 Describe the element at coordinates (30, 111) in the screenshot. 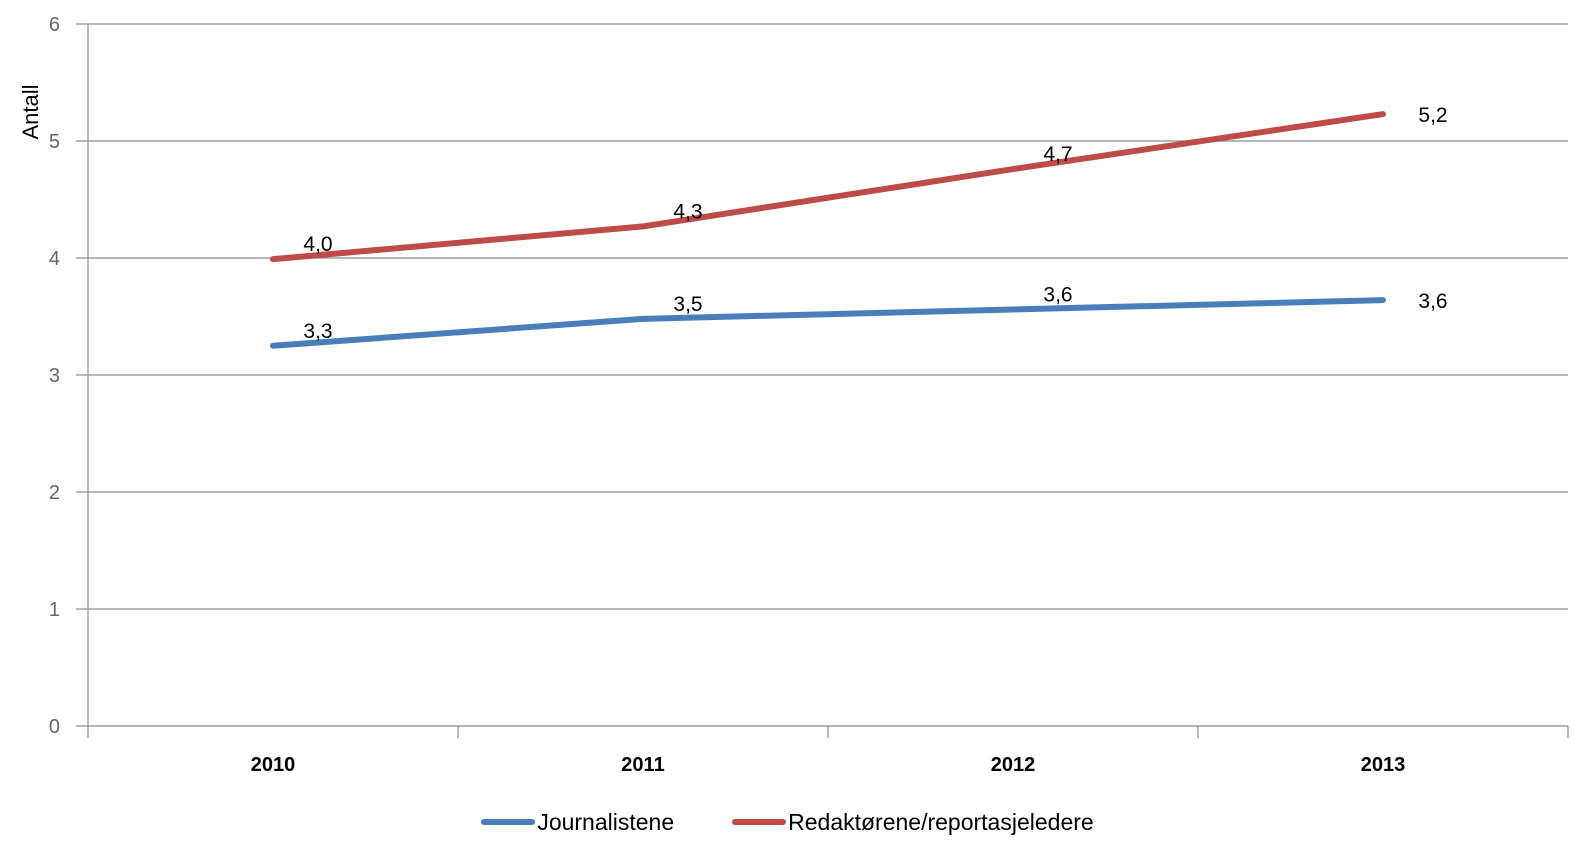

I see `y-axis-label: Antall` at that location.